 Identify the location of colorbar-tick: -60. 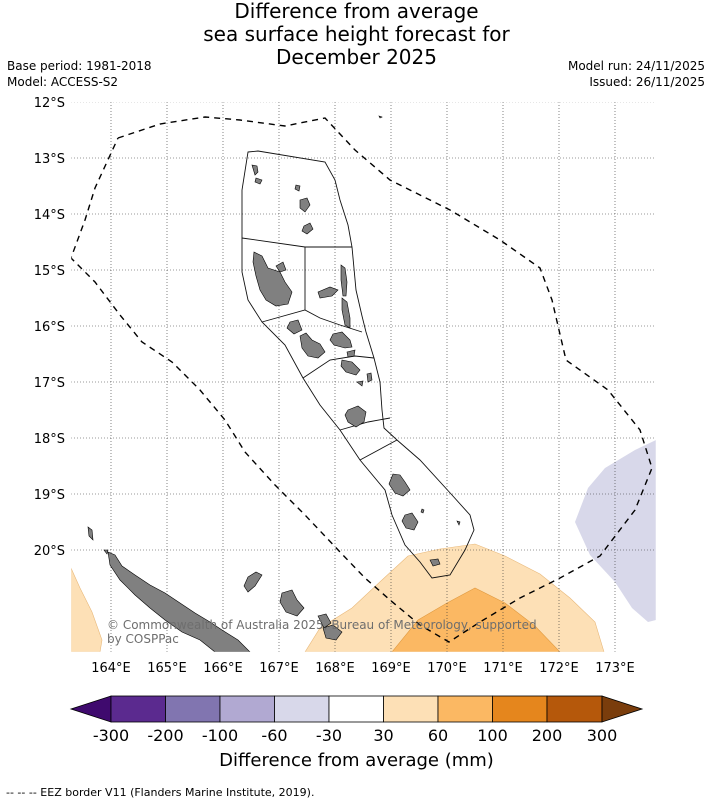
(274, 735).